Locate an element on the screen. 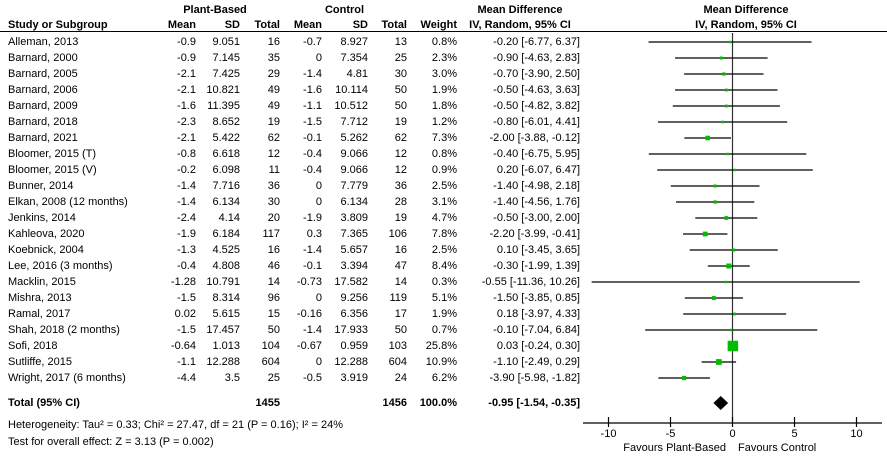  table-cell-pb_sd: 17.457 is located at coordinates (223, 330).